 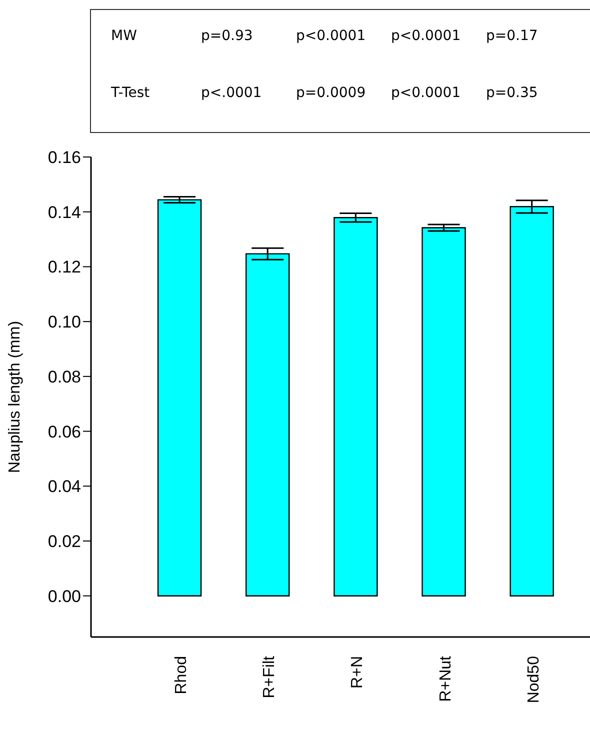 I want to click on y-tick-label: 0.02, so click(x=64, y=542).